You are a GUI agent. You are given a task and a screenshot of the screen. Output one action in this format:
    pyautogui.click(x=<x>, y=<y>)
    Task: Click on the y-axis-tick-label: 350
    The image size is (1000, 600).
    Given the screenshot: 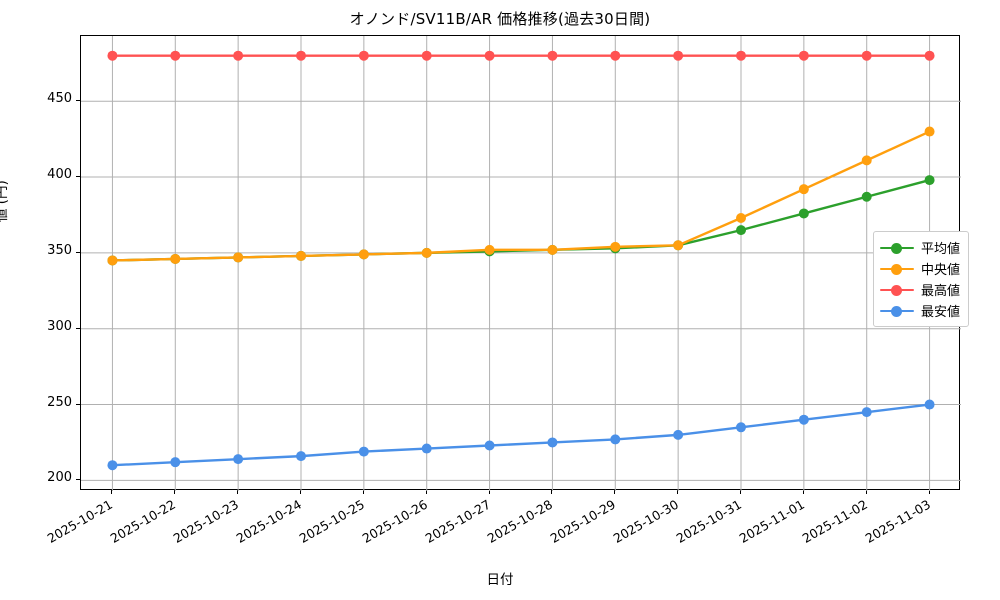 What is the action you would take?
    pyautogui.click(x=59, y=250)
    